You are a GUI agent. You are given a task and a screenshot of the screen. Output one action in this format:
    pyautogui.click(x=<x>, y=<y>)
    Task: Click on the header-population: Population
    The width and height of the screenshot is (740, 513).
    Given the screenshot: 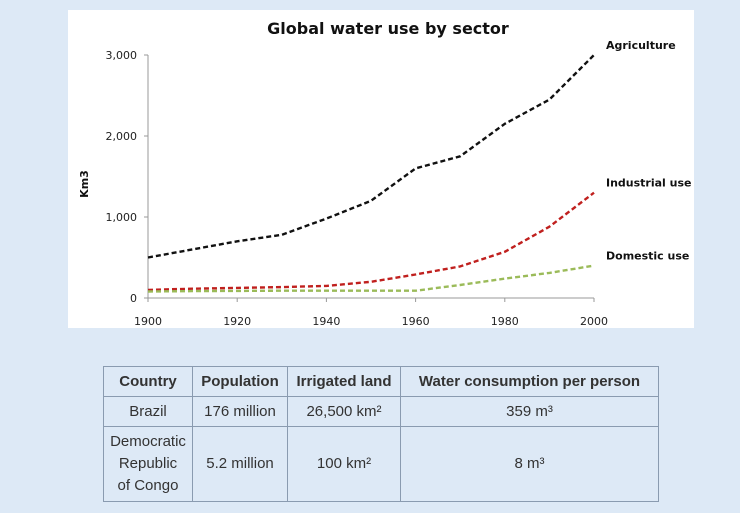 What is the action you would take?
    pyautogui.click(x=240, y=381)
    